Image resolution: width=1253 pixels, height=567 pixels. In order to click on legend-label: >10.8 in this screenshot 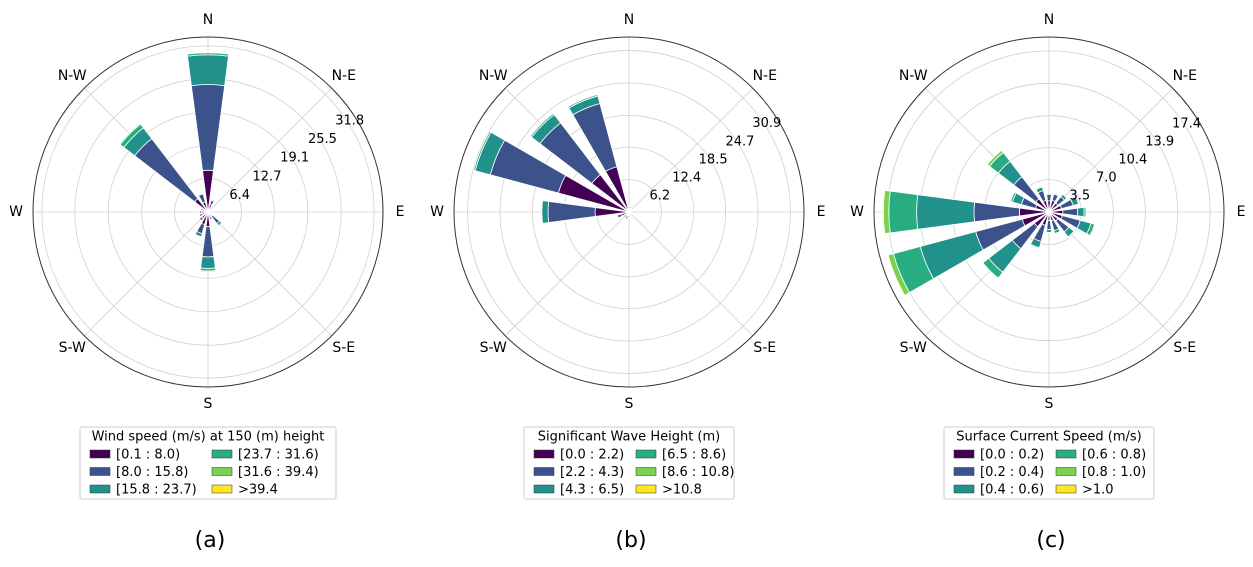, I will do `click(682, 490)`.